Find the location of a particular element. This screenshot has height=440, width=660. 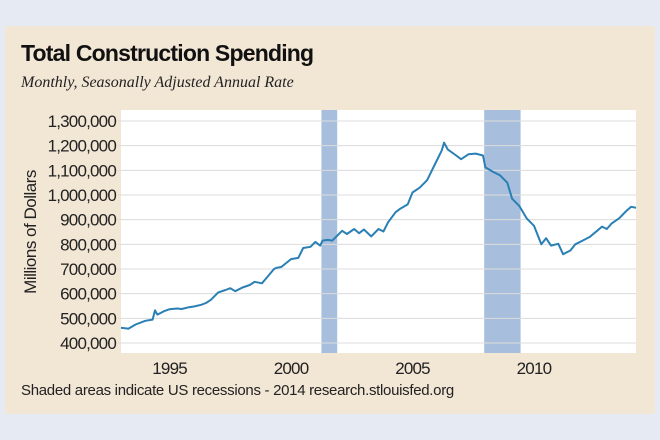

y-tick-label: 1,300,000 is located at coordinates (82, 121).